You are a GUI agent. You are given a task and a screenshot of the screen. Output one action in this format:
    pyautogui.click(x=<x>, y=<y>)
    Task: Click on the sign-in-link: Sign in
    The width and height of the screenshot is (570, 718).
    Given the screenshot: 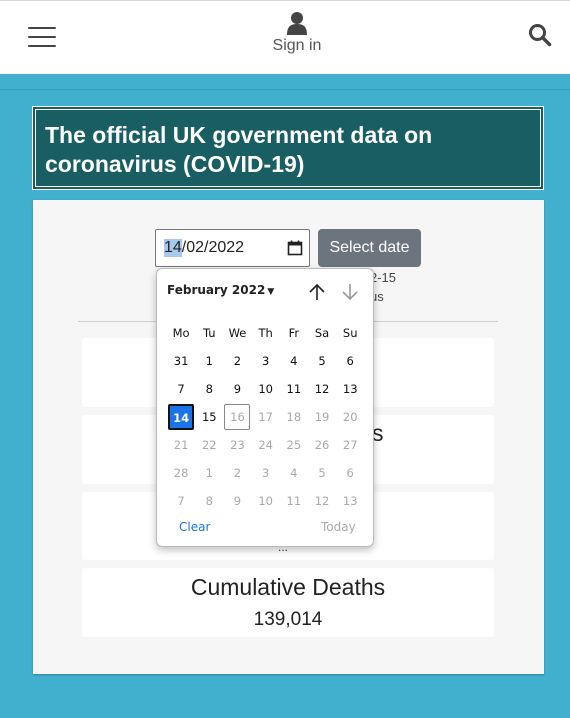 What is the action you would take?
    pyautogui.click(x=297, y=33)
    